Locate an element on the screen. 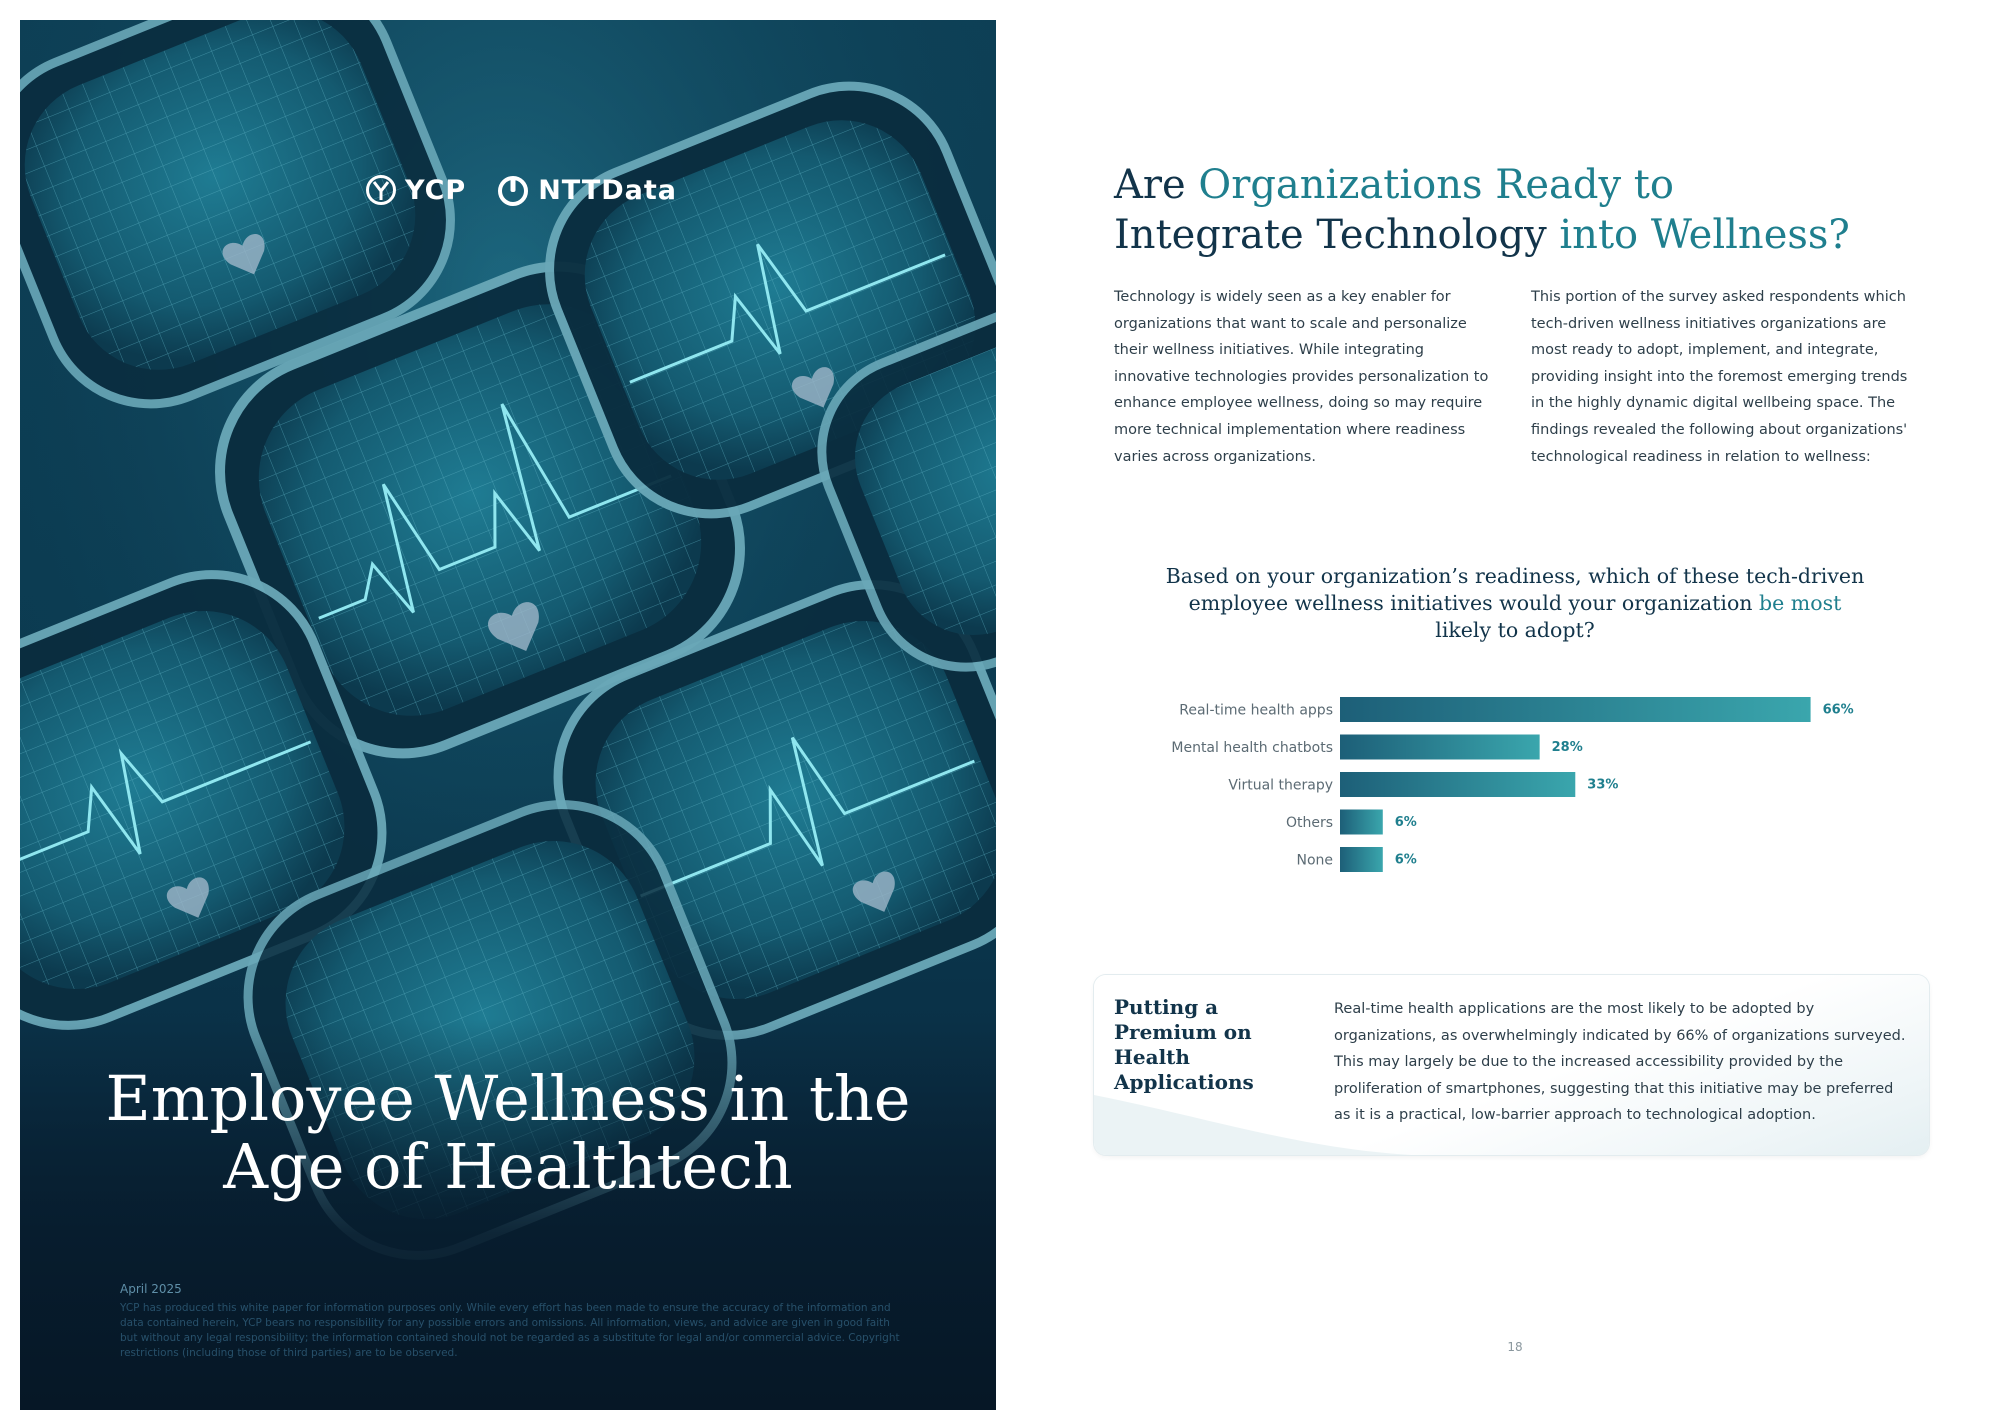 The image size is (2000, 1414). bar-value-label: 28% is located at coordinates (1567, 747).